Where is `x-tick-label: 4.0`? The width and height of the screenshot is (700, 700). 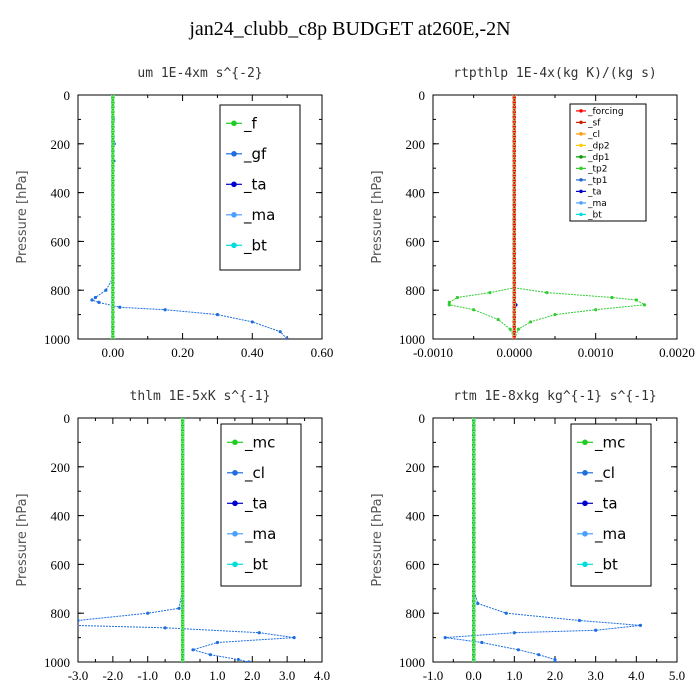 x-tick-label: 4.0 is located at coordinates (322, 675).